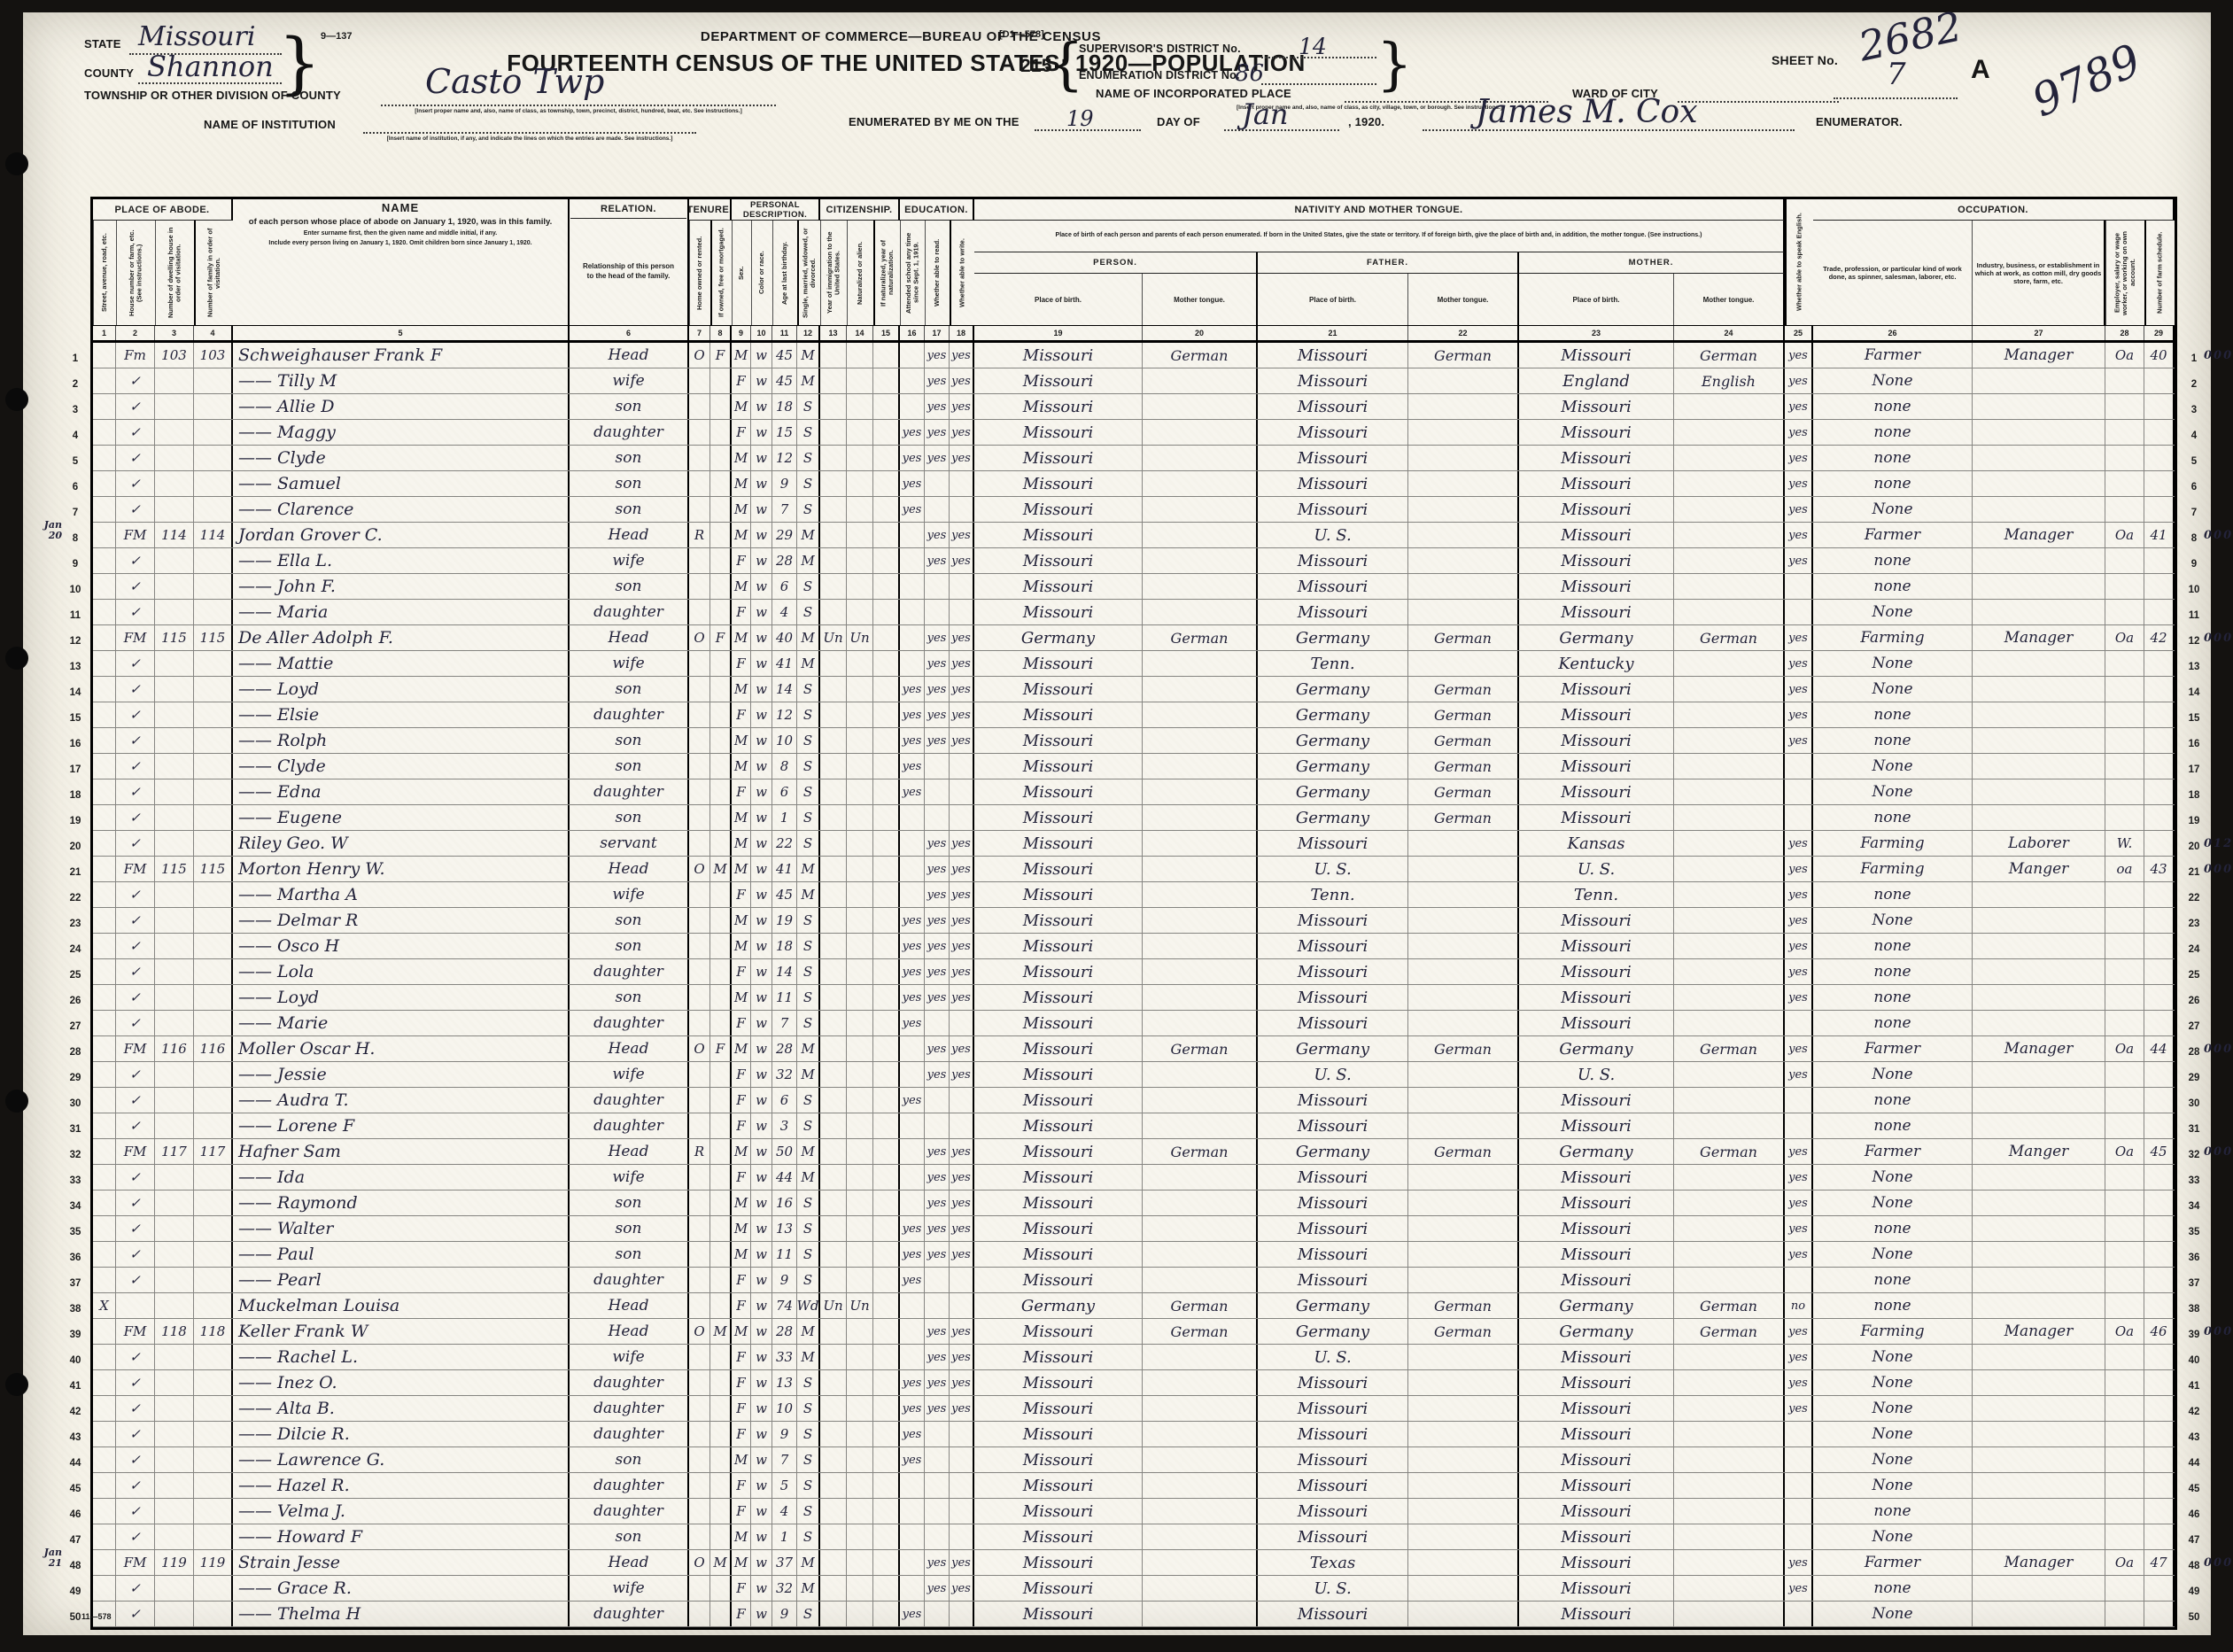  Describe the element at coordinates (1333, 817) in the screenshot. I see `cell-fpob: Germany` at that location.